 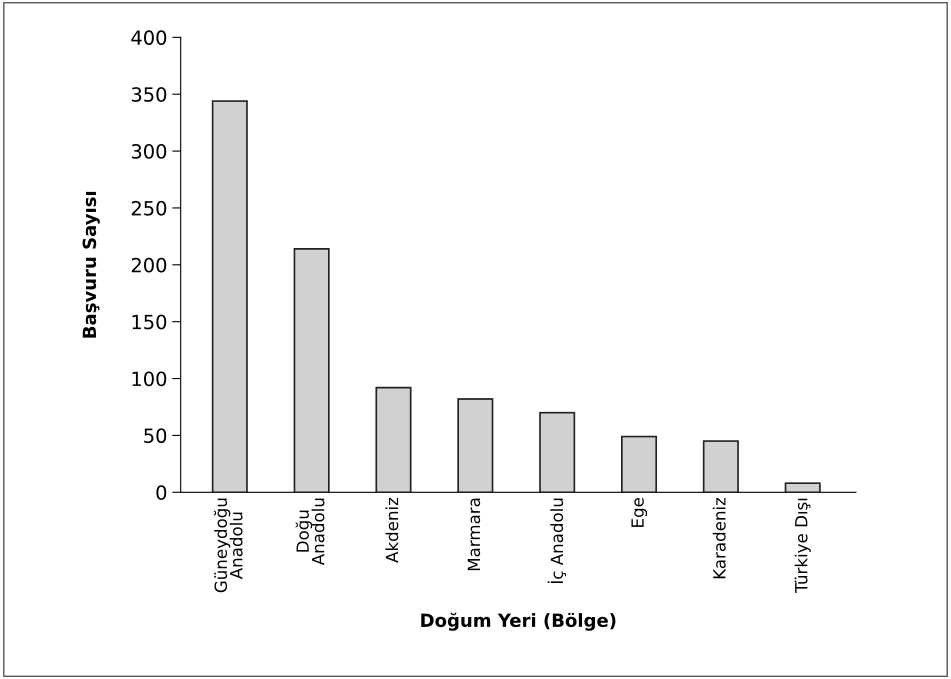 I want to click on y-tick-label: 300, so click(x=149, y=151).